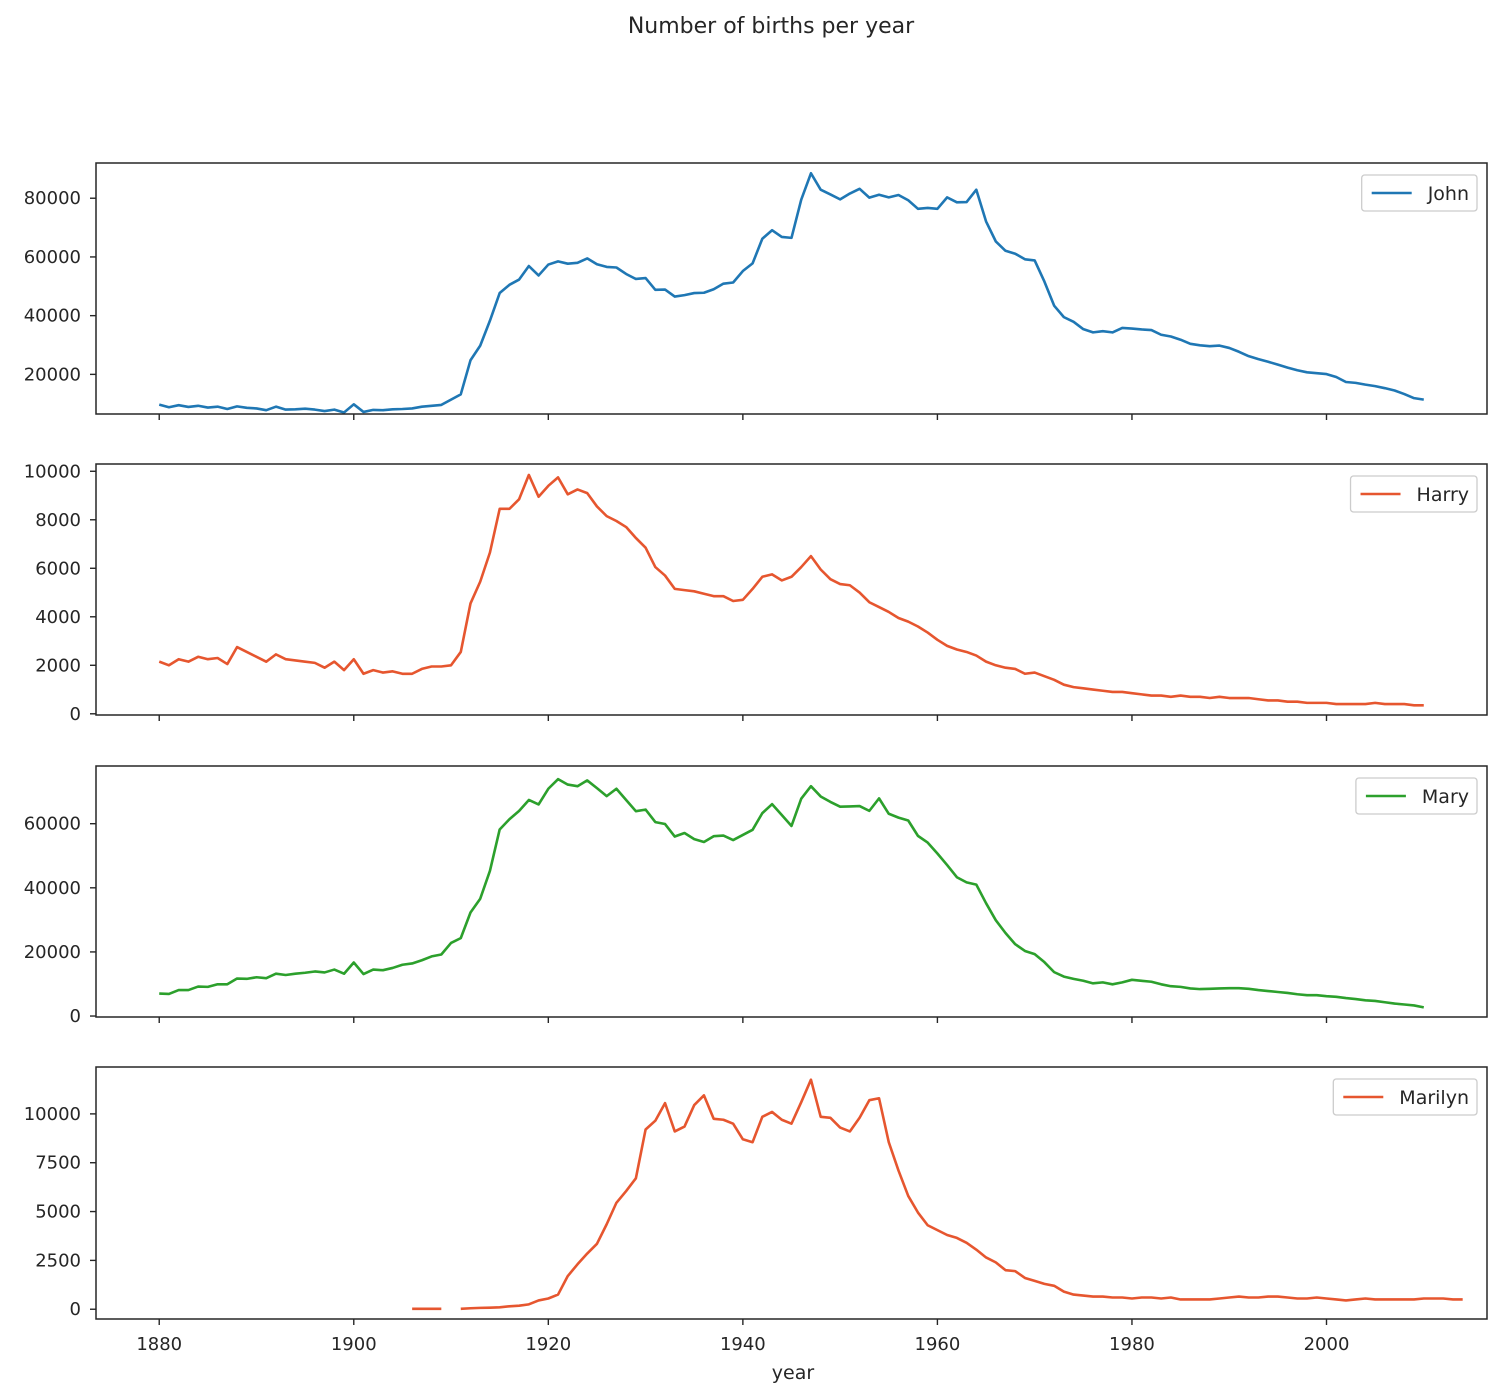  Describe the element at coordinates (1327, 1344) in the screenshot. I see `x-tick-label: 2000` at that location.